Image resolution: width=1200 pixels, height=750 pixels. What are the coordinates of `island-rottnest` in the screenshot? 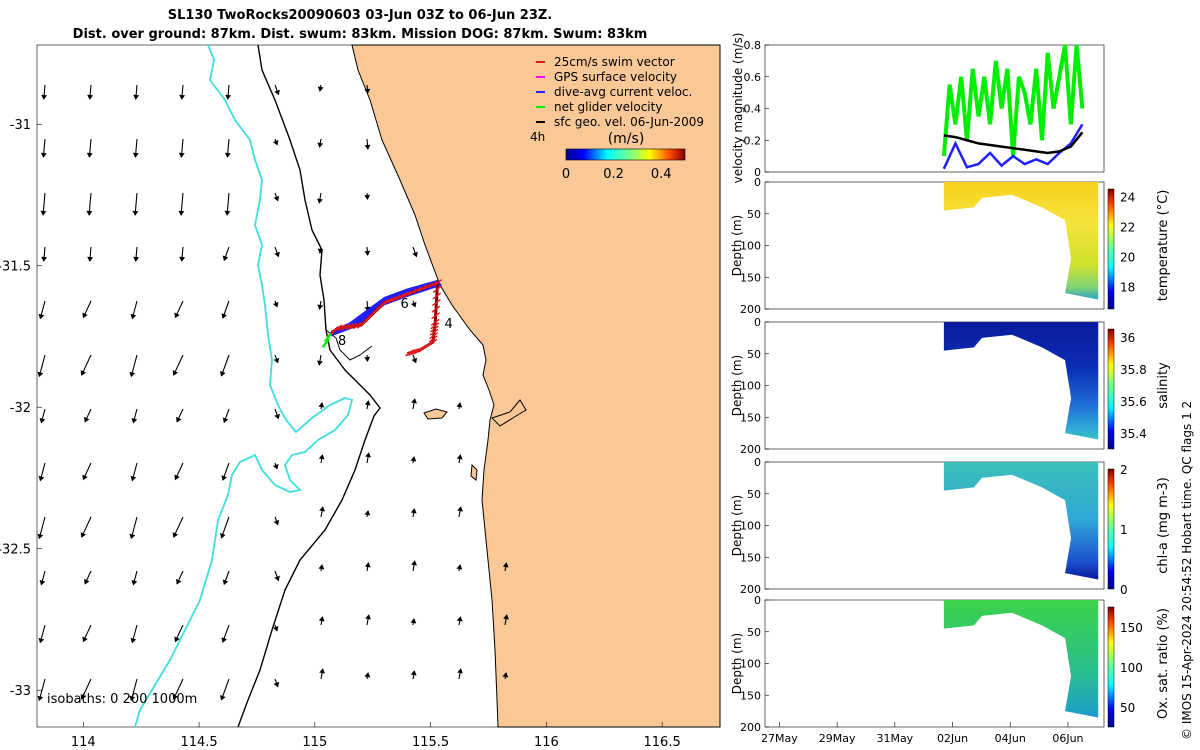 It's located at (435, 414).